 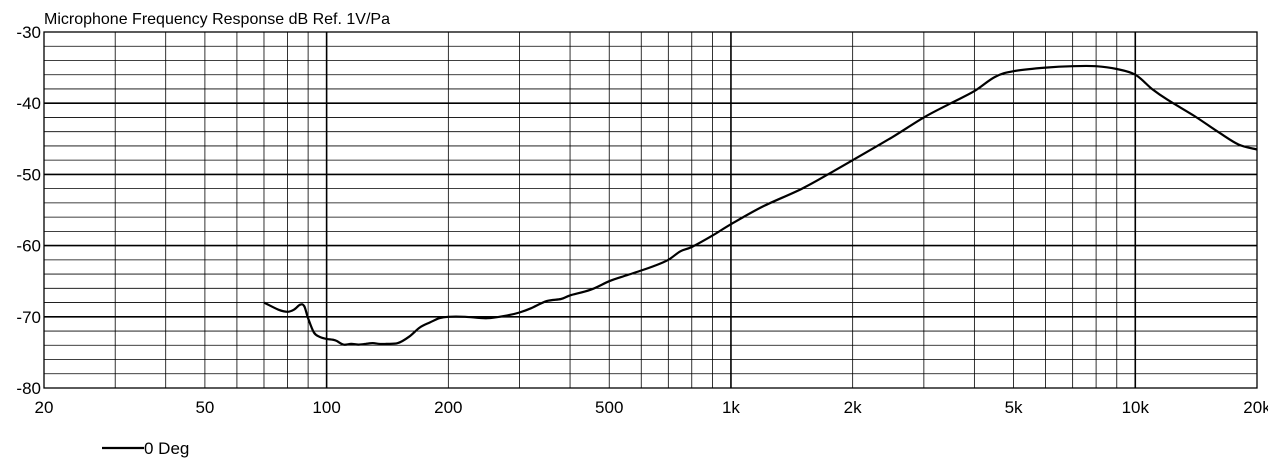 I want to click on x-tick-label: 2k, so click(x=853, y=407).